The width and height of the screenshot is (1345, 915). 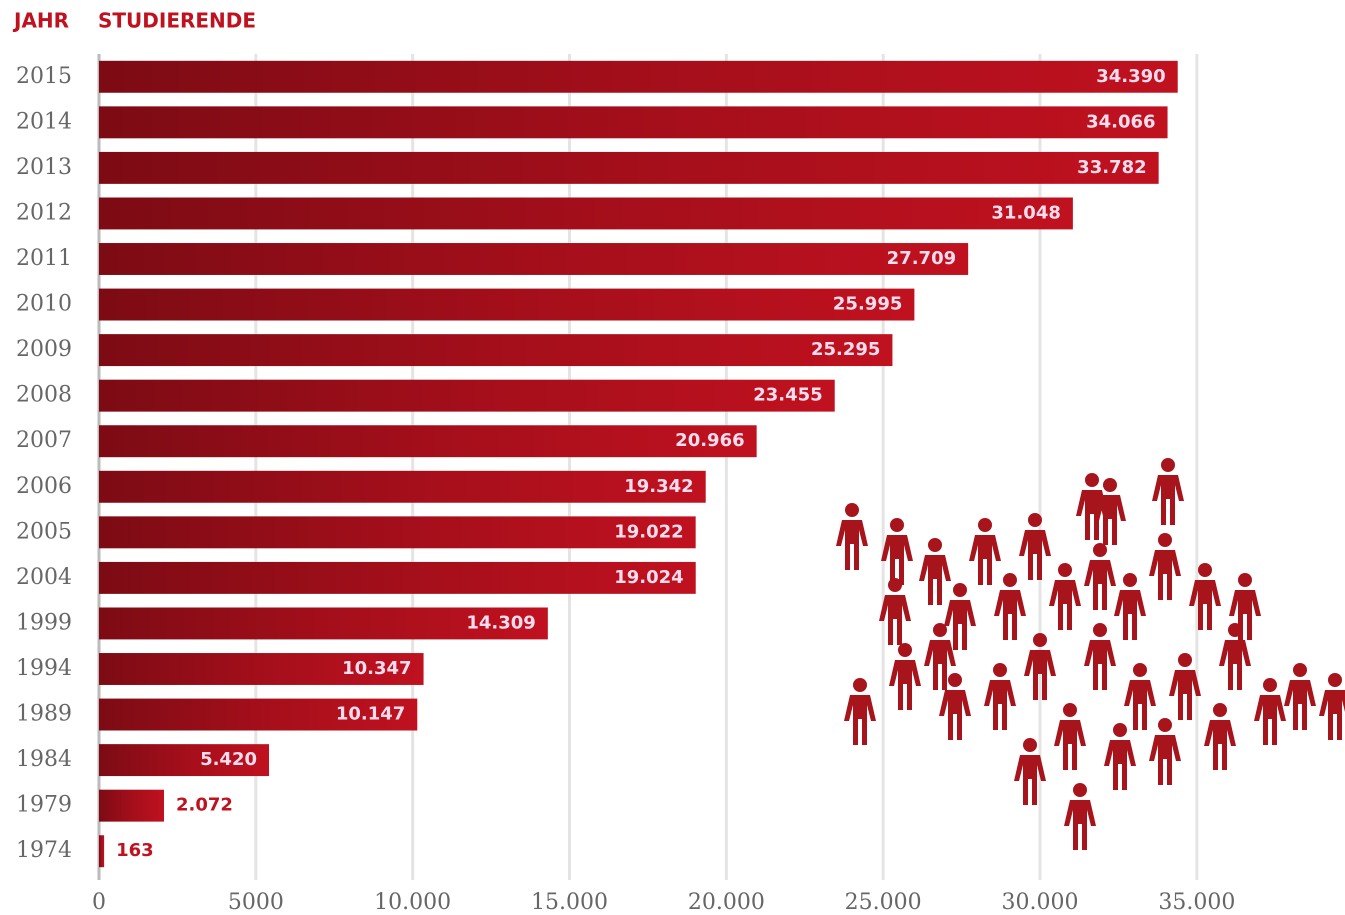 What do you see at coordinates (44, 121) in the screenshot?
I see `y-tick-label: 2014` at bounding box center [44, 121].